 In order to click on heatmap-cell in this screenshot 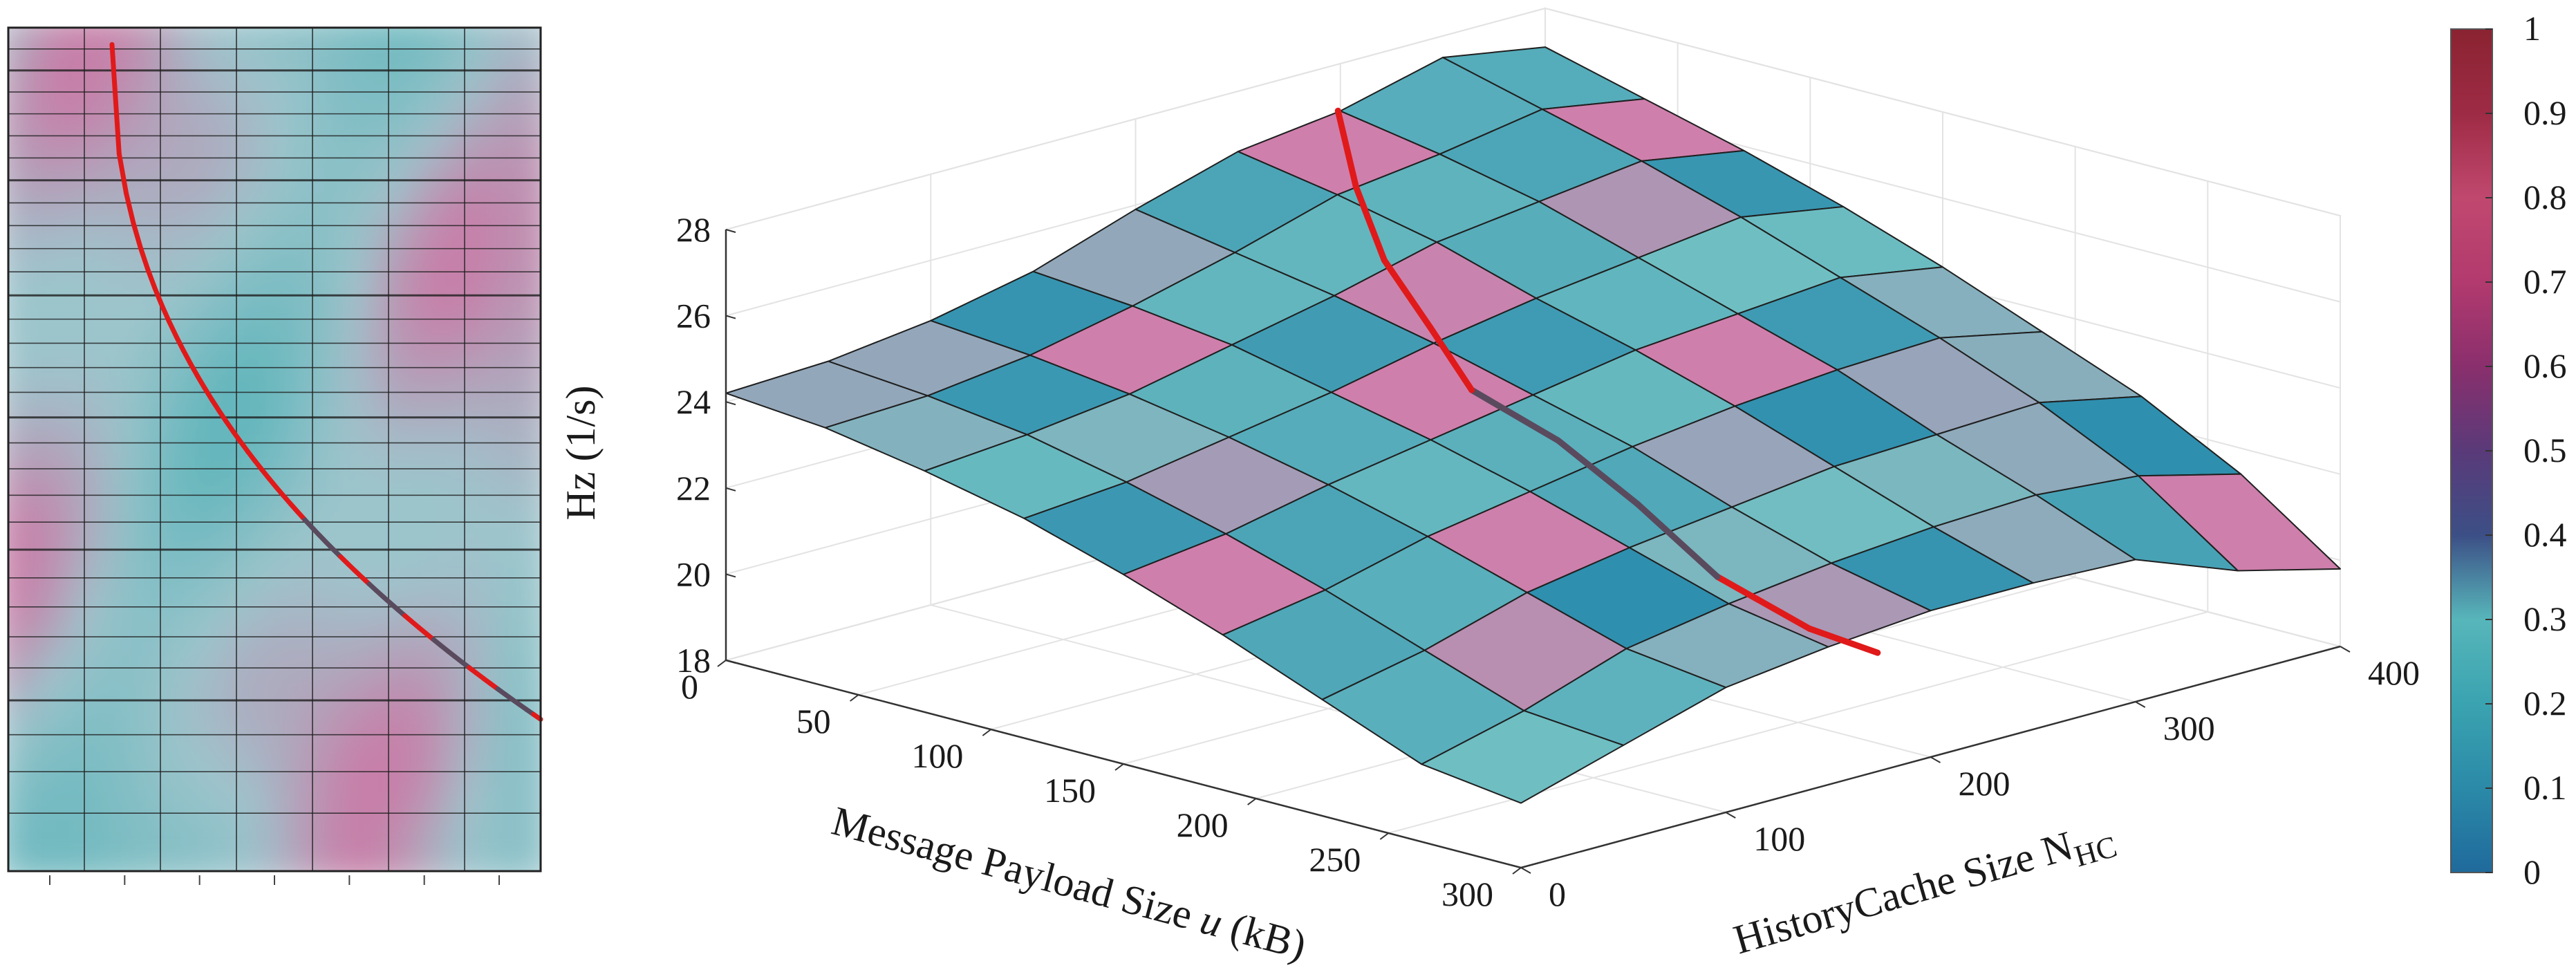, I will do `click(515, 845)`.